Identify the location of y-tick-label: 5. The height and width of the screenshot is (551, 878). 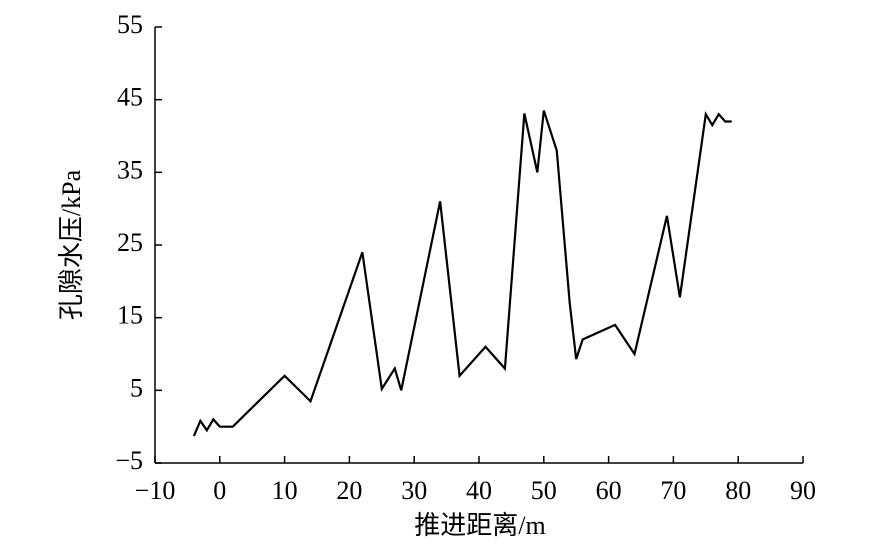
(136, 387).